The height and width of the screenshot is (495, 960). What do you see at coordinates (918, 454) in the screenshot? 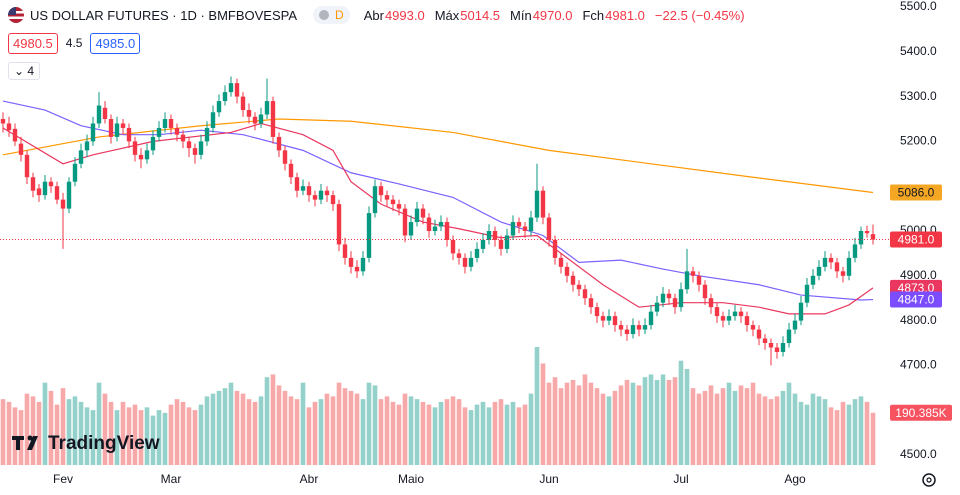
I see `y-tick-label: 4500.0` at bounding box center [918, 454].